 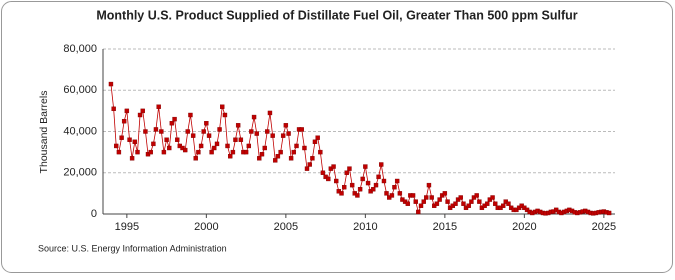 What do you see at coordinates (127, 227) in the screenshot?
I see `x-tick-label: 1995` at bounding box center [127, 227].